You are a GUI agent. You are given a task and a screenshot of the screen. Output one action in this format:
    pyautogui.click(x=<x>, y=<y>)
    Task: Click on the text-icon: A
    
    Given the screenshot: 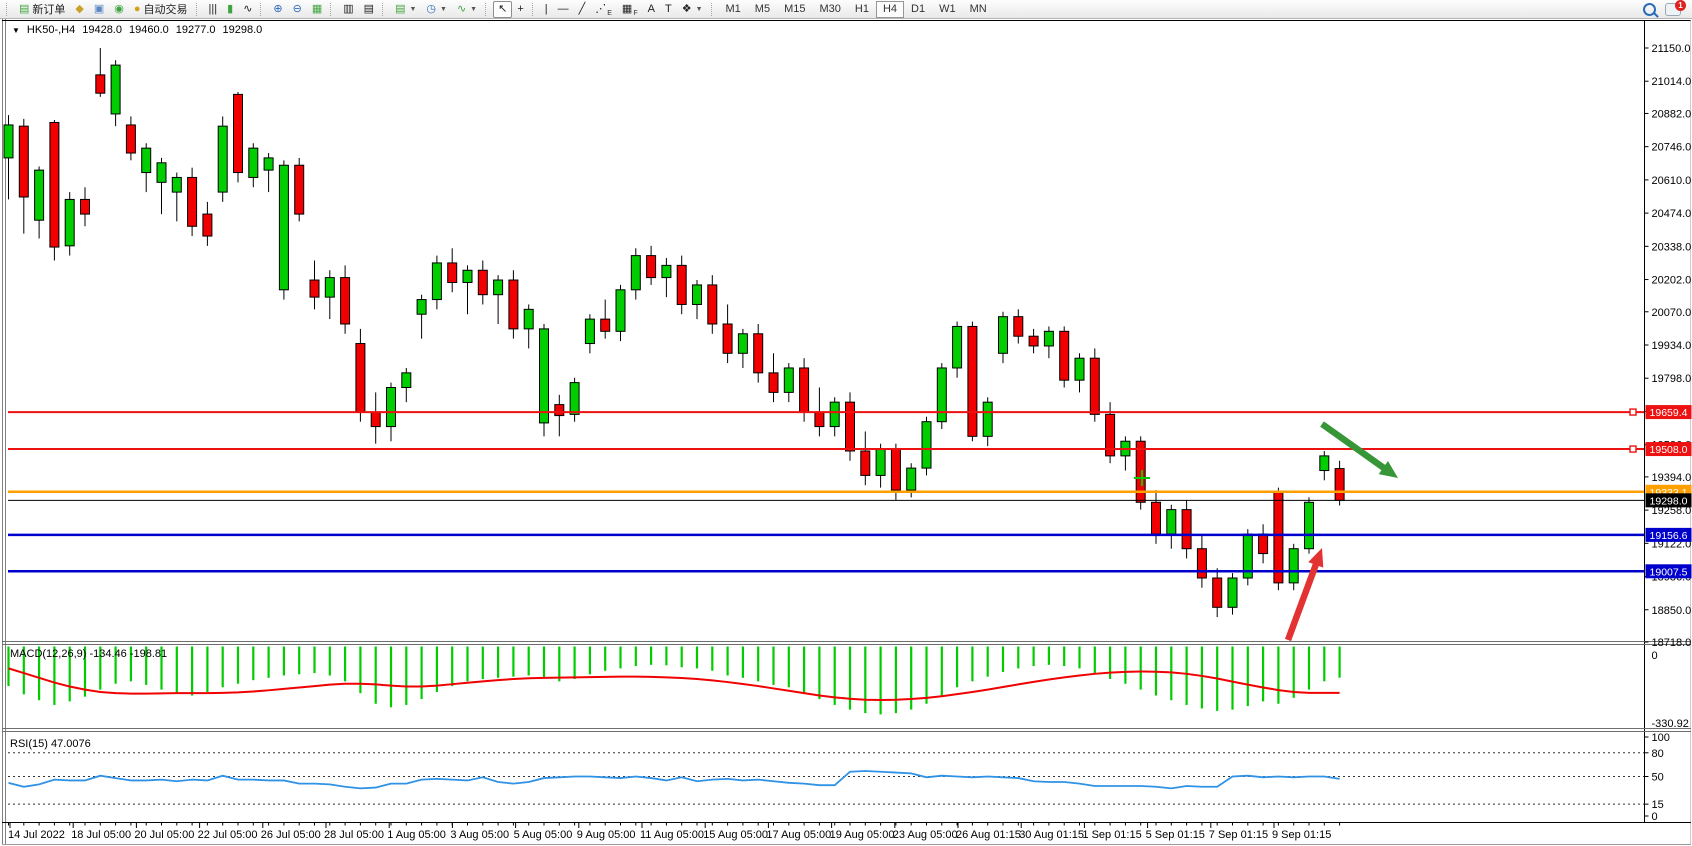 What is the action you would take?
    pyautogui.click(x=651, y=8)
    